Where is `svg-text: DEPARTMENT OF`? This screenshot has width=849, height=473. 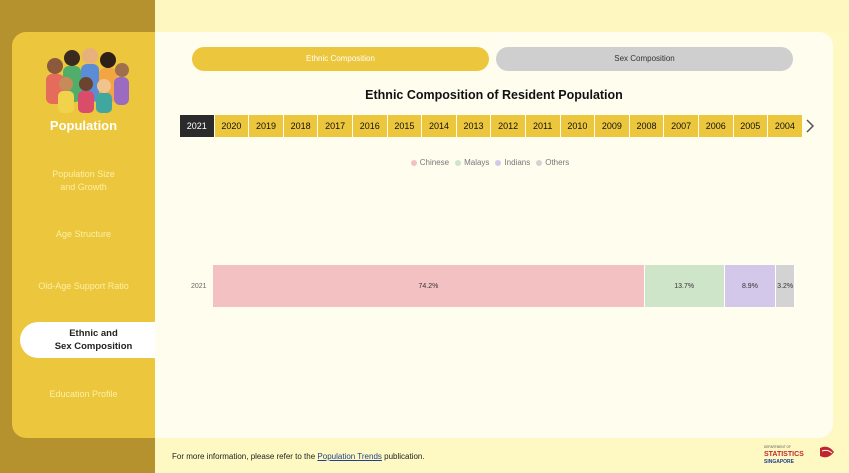 svg-text: DEPARTMENT OF is located at coordinates (777, 447).